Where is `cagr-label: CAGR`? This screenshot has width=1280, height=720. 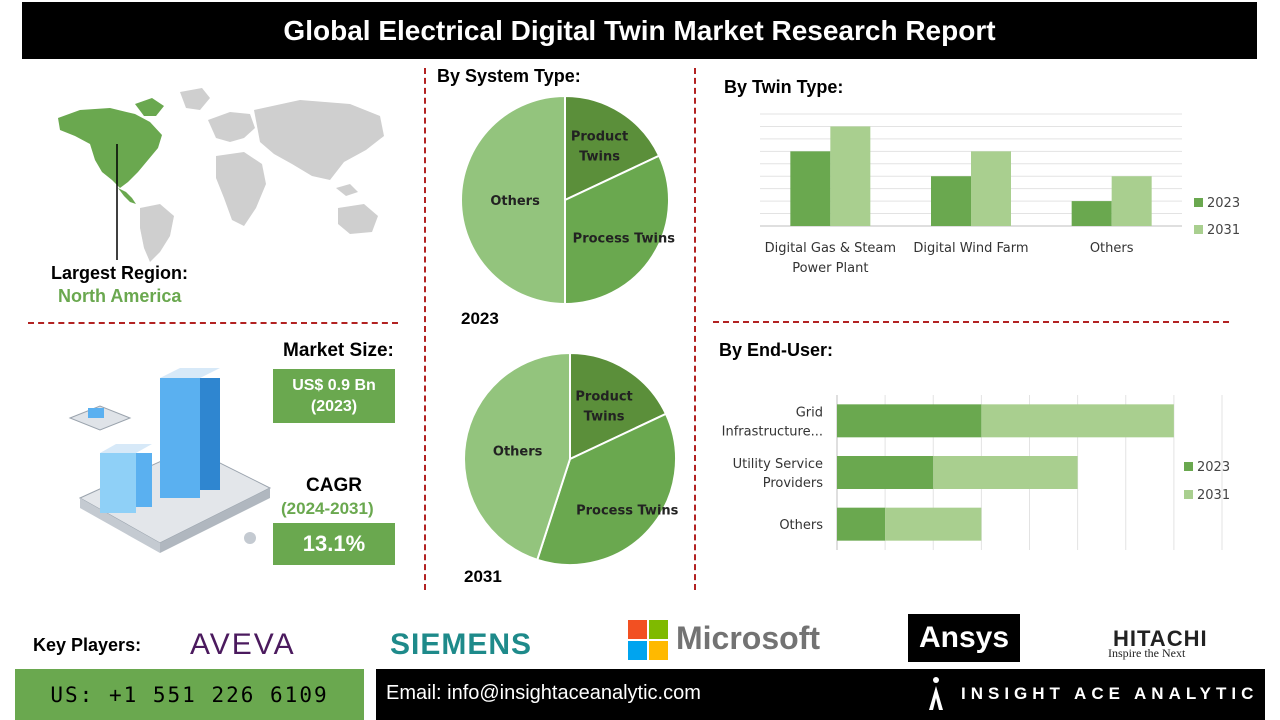
cagr-label: CAGR is located at coordinates (334, 485).